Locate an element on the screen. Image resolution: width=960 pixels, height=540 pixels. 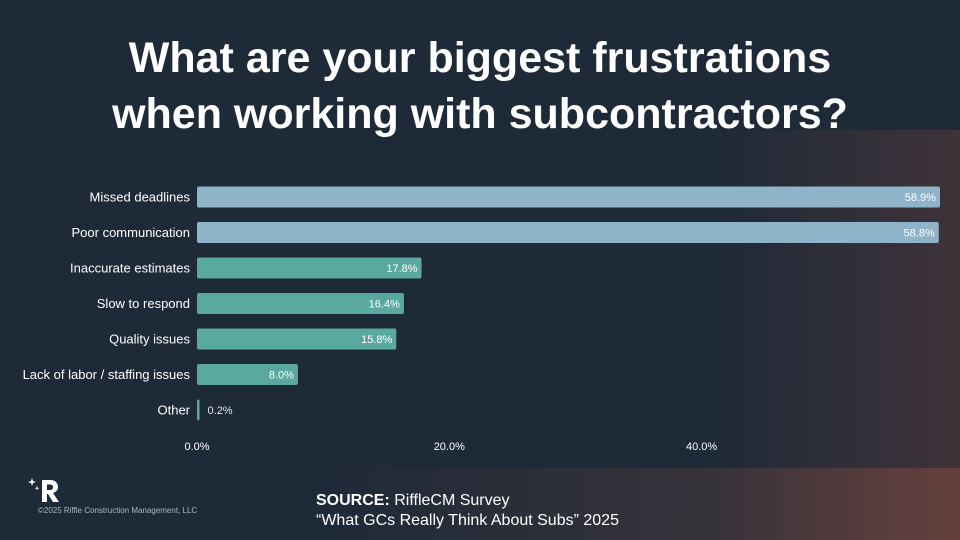
value-label: 58.8% is located at coordinates (919, 234).